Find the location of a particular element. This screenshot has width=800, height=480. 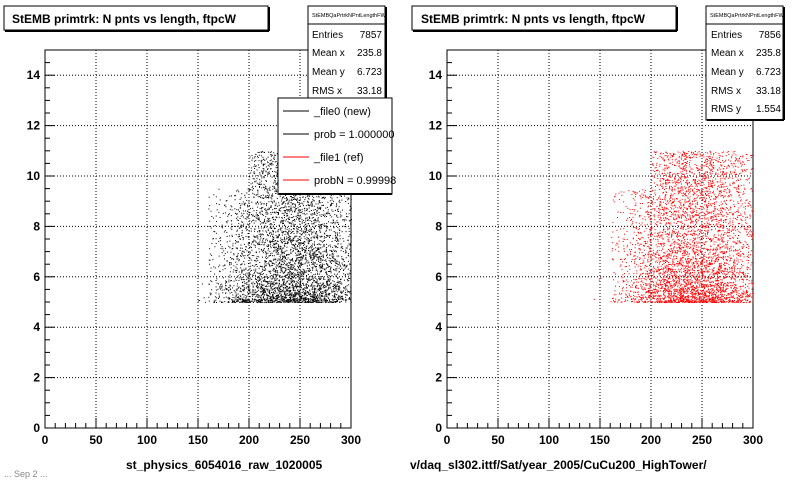

stats-label-rmsx-left: RMS x is located at coordinates (327, 91).